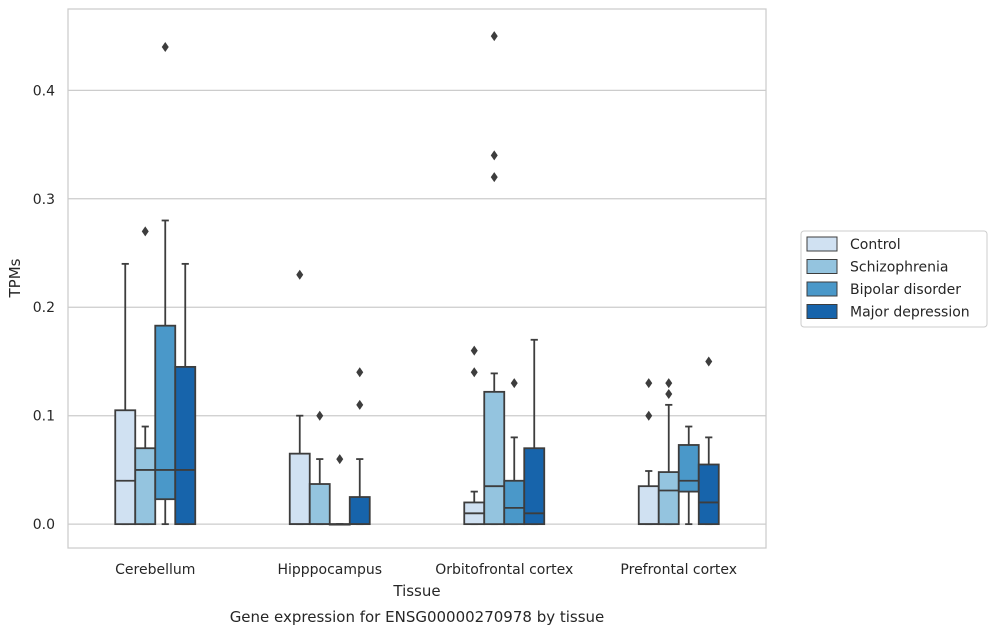 This screenshot has width=997, height=634. I want to click on y-tick-label: 0.1, so click(44, 417).